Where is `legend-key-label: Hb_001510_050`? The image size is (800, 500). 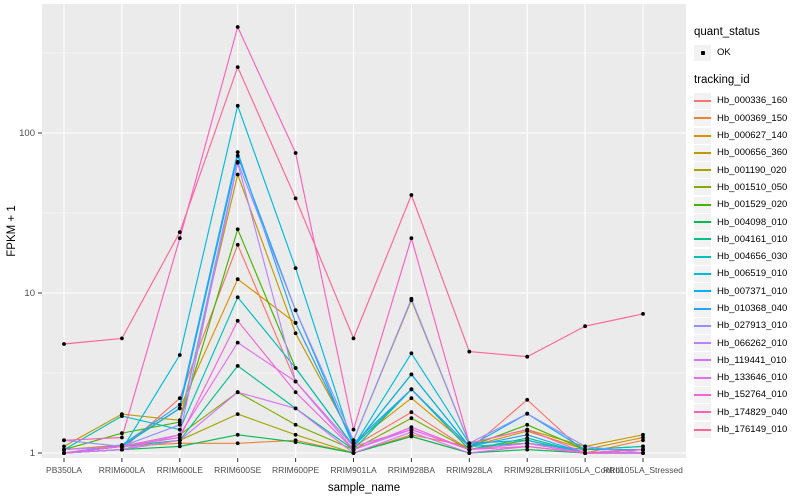
legend-key-label: Hb_001510_050 is located at coordinates (752, 187).